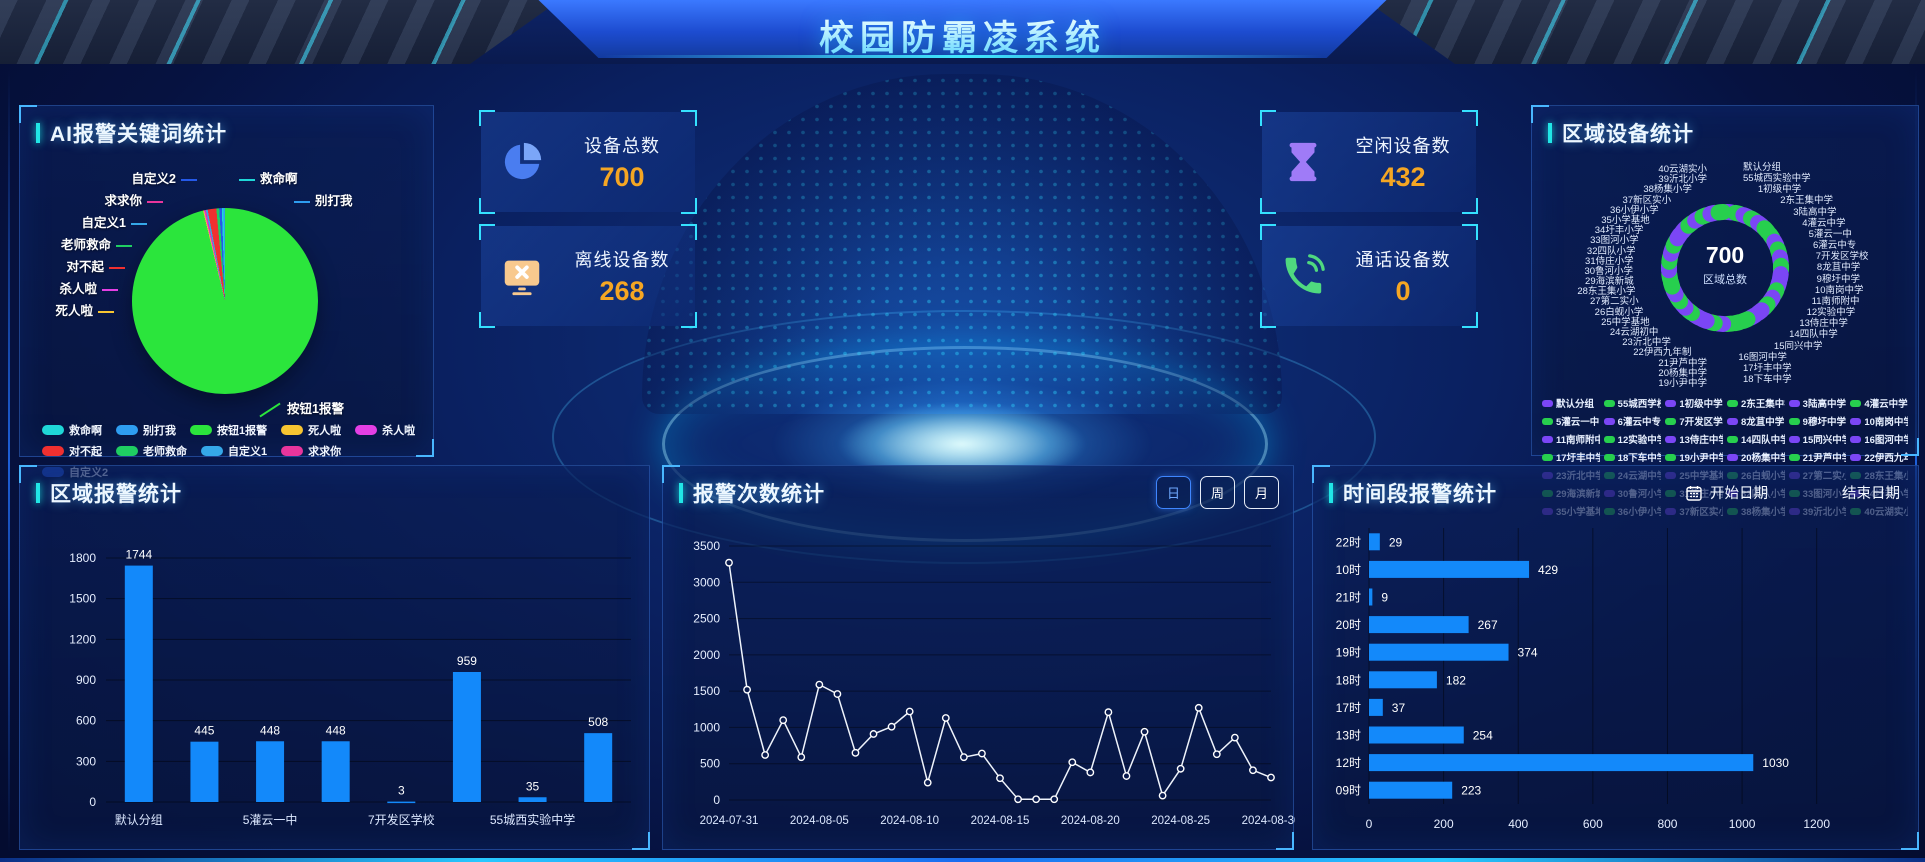  Describe the element at coordinates (1261, 492) in the screenshot. I see `range-button-月: 月` at that location.